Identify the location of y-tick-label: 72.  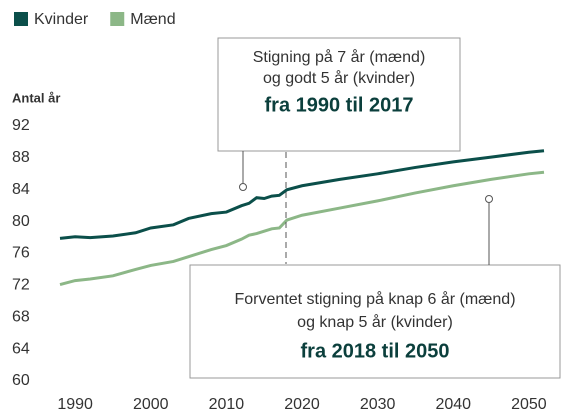
(21, 285).